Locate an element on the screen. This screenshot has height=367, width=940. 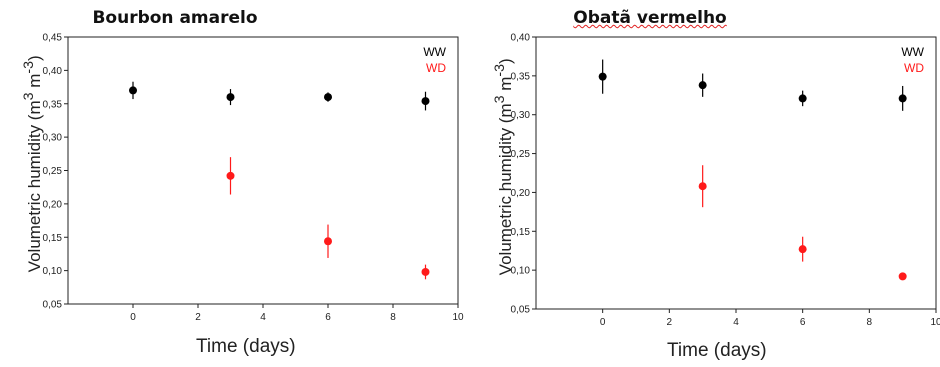
chart-title-text: Obatã vermelho is located at coordinates (650, 18).